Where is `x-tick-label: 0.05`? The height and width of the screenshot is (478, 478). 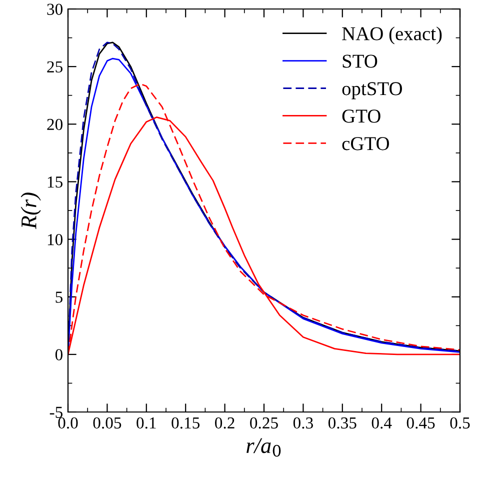 x-tick-label: 0.05 is located at coordinates (107, 423).